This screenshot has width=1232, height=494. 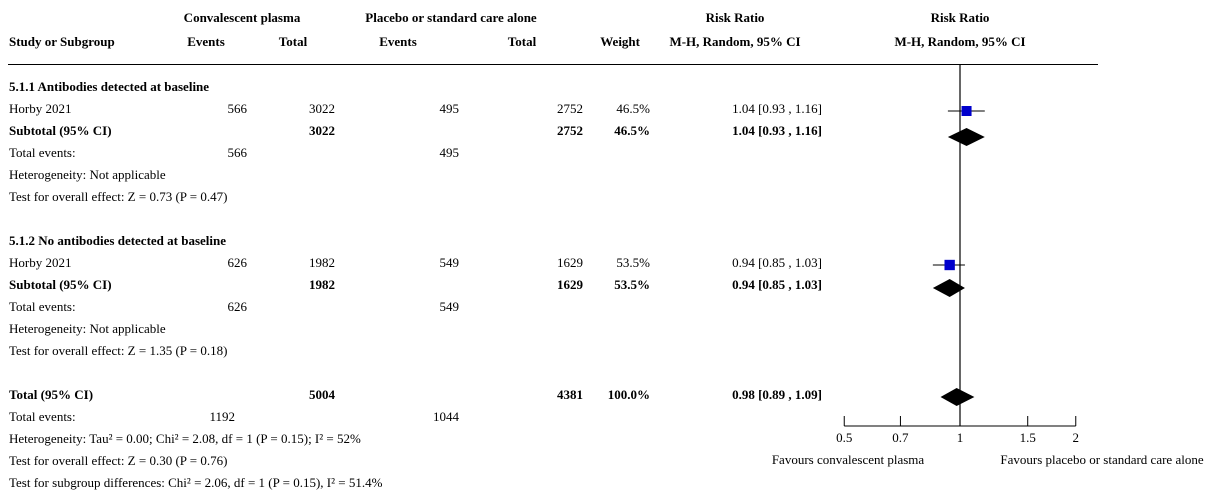 I want to click on total-events1: 1192, so click(x=222, y=416).